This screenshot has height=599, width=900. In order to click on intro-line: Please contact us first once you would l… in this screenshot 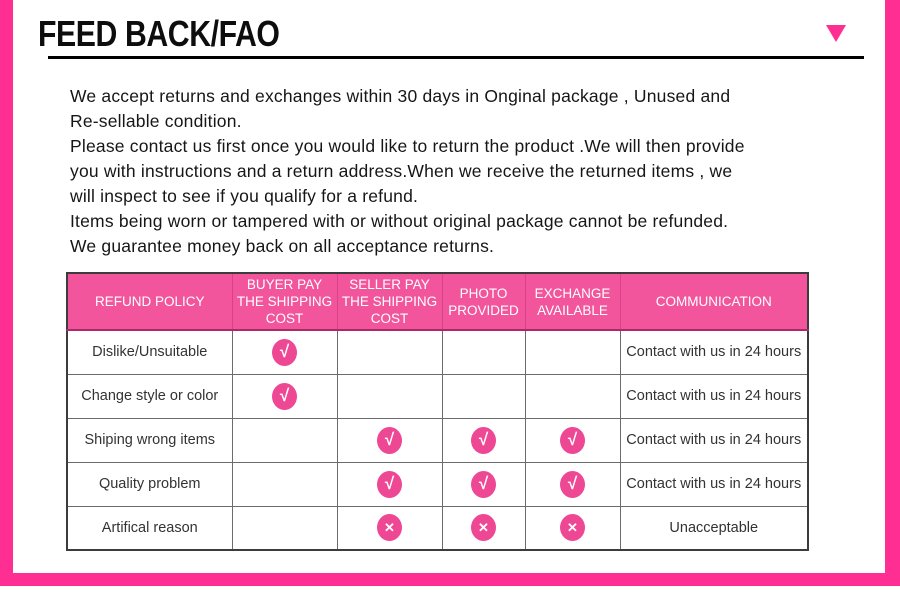, I will do `click(407, 146)`.